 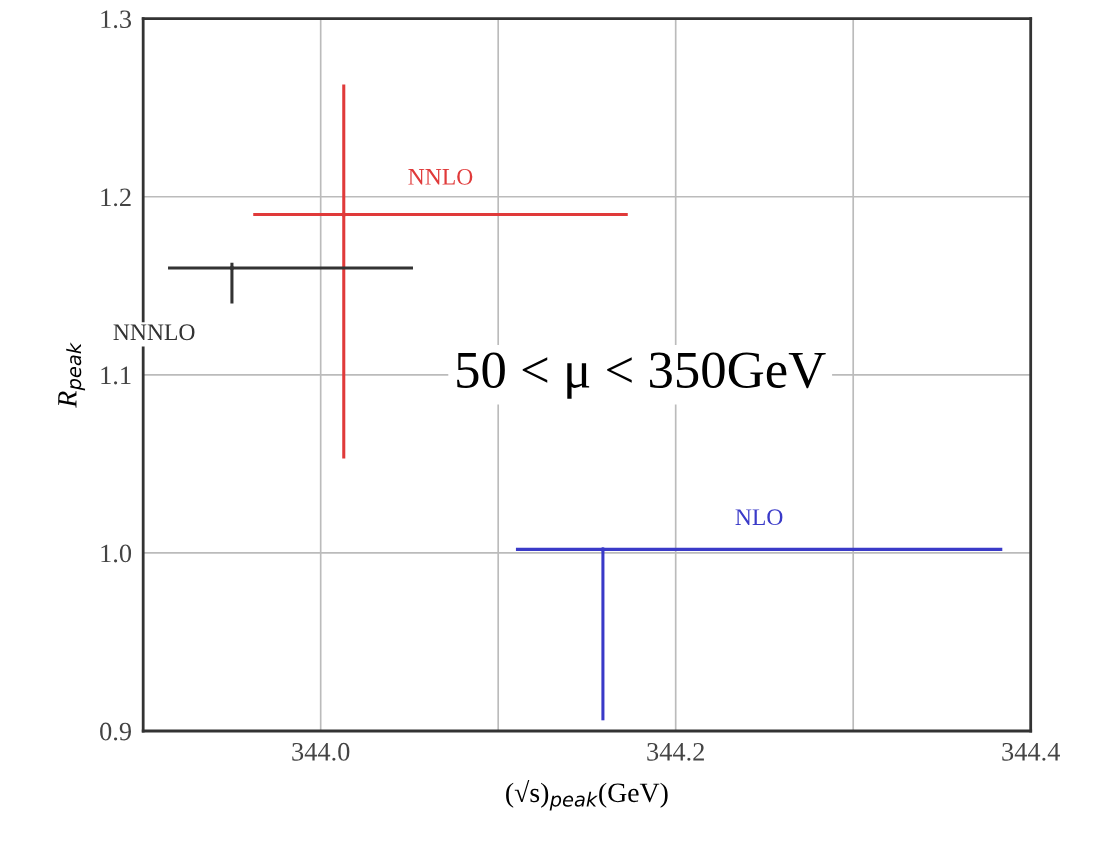 What do you see at coordinates (1031, 751) in the screenshot?
I see `x-tick-label: 344.4` at bounding box center [1031, 751].